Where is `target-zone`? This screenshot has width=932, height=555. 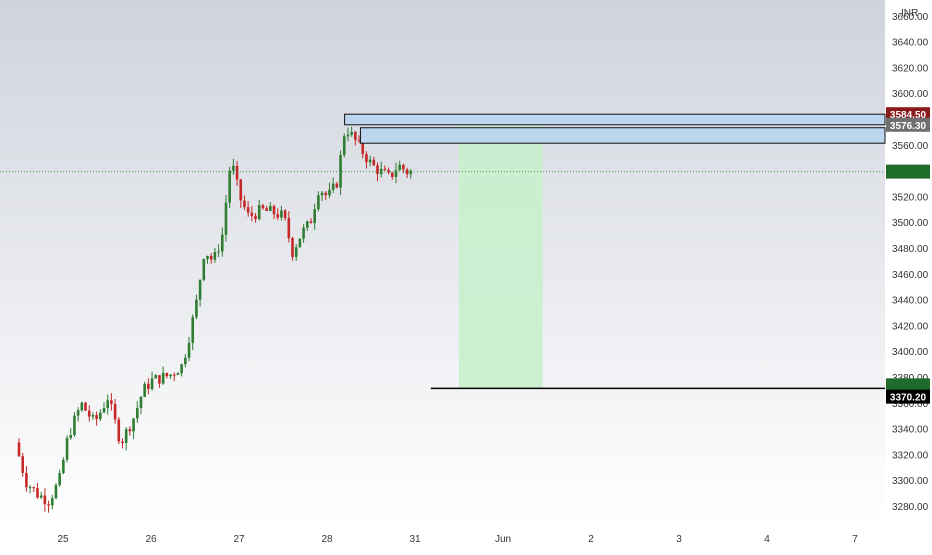
target-zone is located at coordinates (501, 255).